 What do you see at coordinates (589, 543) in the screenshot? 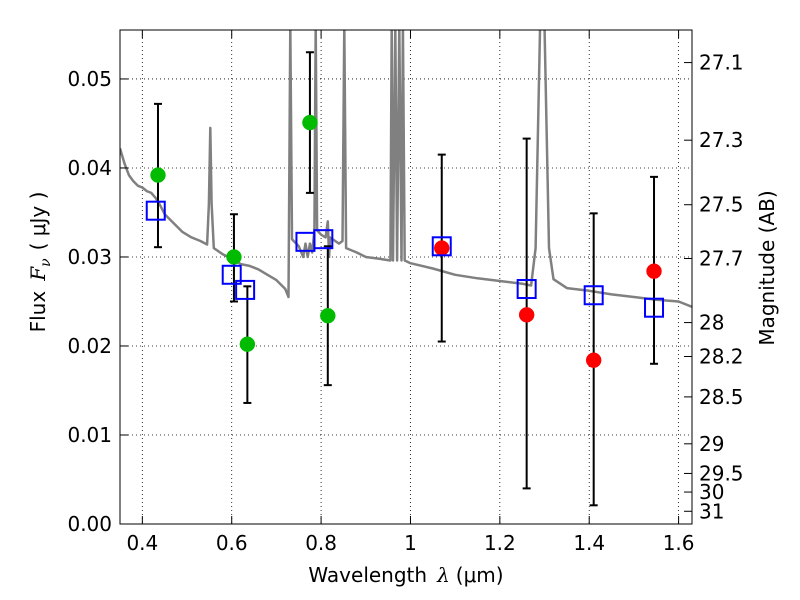
I see `x-tick-label: 1.4` at bounding box center [589, 543].